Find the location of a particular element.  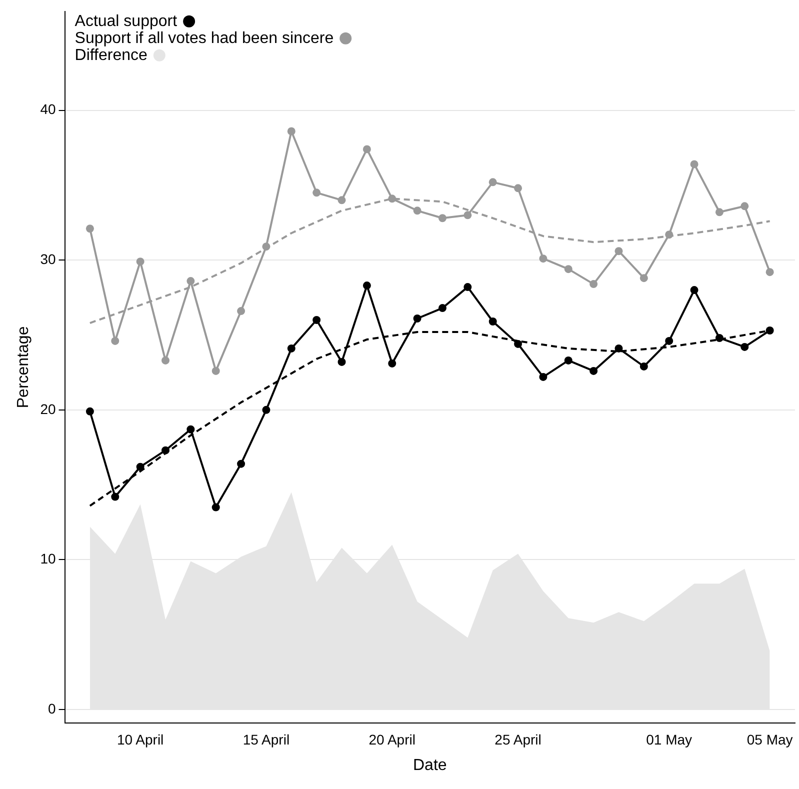

x-tick-label: 10 April is located at coordinates (140, 739).